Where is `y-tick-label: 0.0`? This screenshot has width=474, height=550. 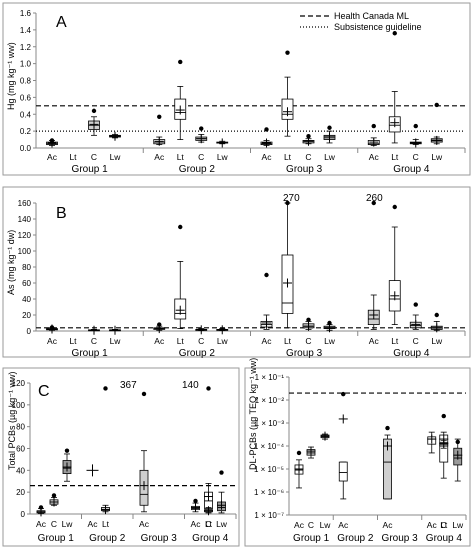 y-tick-label: 0.0 is located at coordinates (26, 148).